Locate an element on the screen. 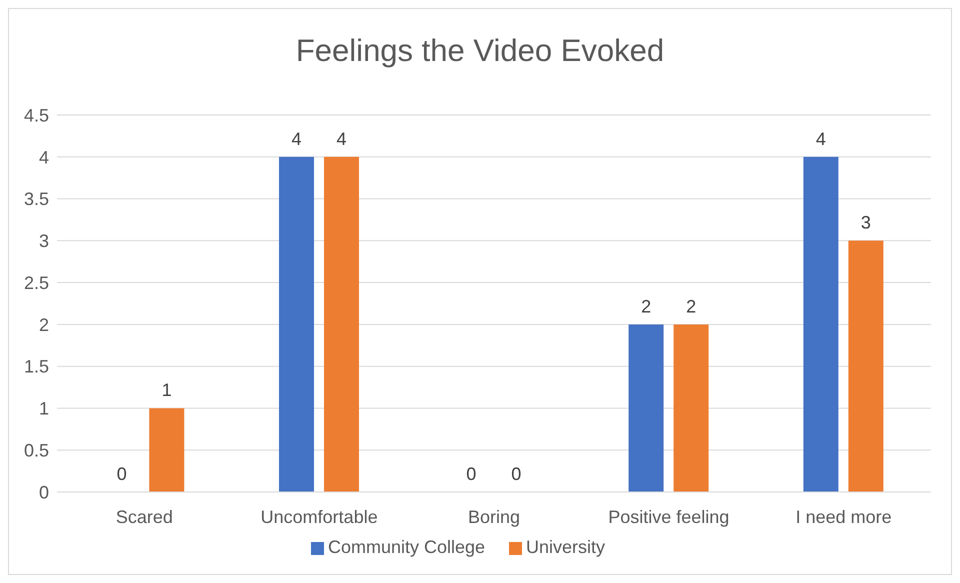 The image size is (960, 583). y-tick-label: 4 is located at coordinates (43, 157).